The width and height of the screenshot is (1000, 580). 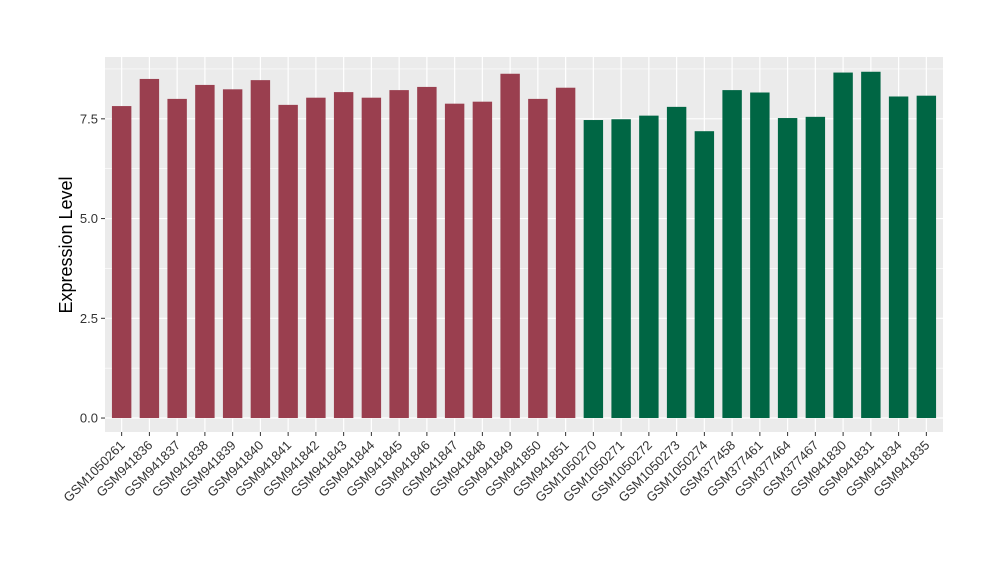 What do you see at coordinates (288, 261) in the screenshot?
I see `bar-GSM941841` at bounding box center [288, 261].